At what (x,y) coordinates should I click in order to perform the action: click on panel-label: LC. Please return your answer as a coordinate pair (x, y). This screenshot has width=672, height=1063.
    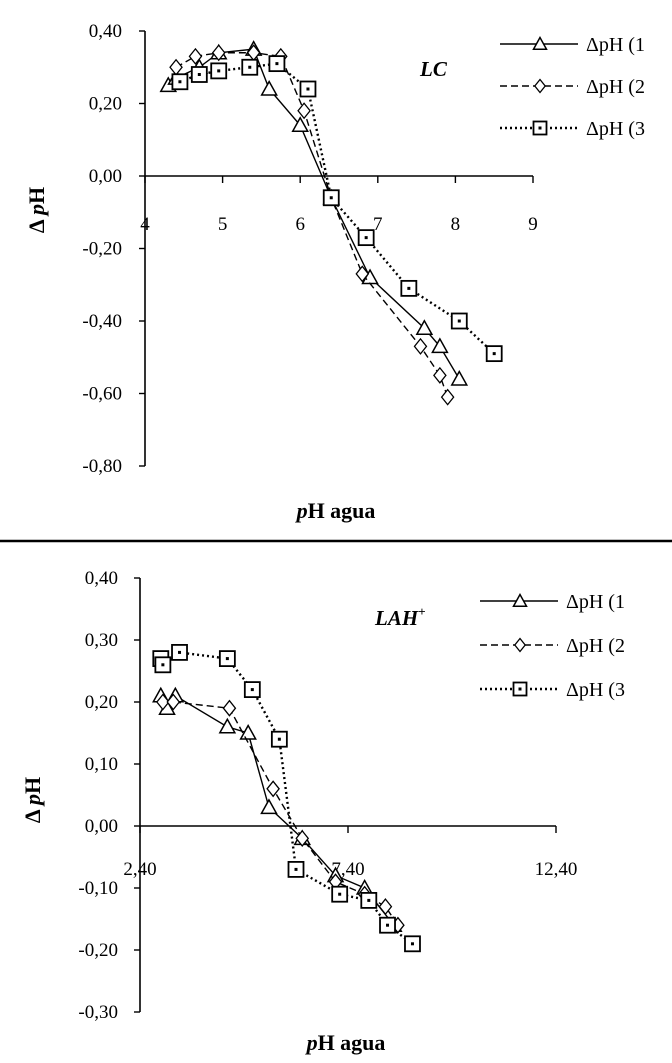
    Looking at the image, I should click on (433, 69).